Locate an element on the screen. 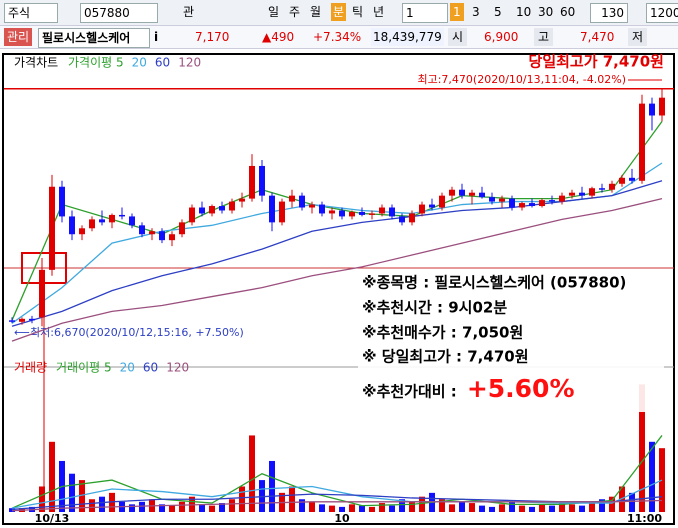  low-note: 최저:6,670(2020/10/12,15:16, +7.50%) is located at coordinates (137, 332).